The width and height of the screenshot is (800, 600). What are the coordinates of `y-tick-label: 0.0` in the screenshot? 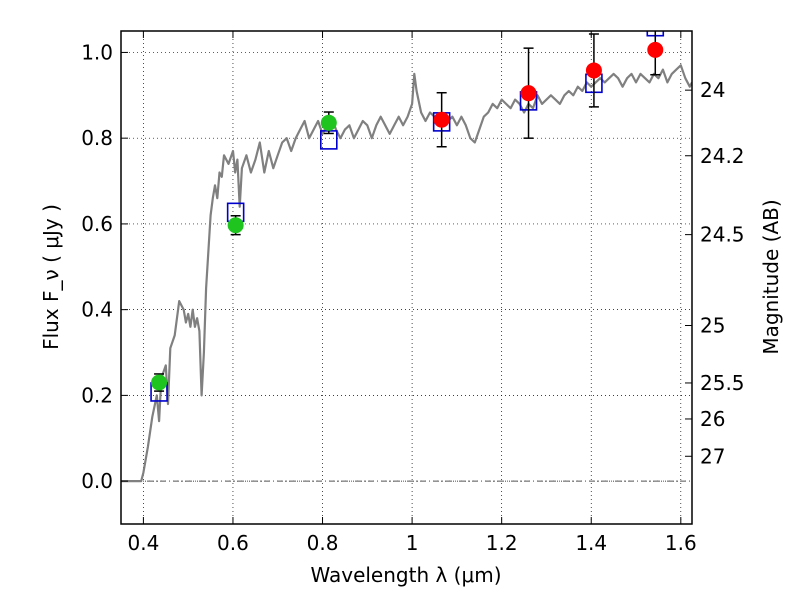 It's located at (97, 481).